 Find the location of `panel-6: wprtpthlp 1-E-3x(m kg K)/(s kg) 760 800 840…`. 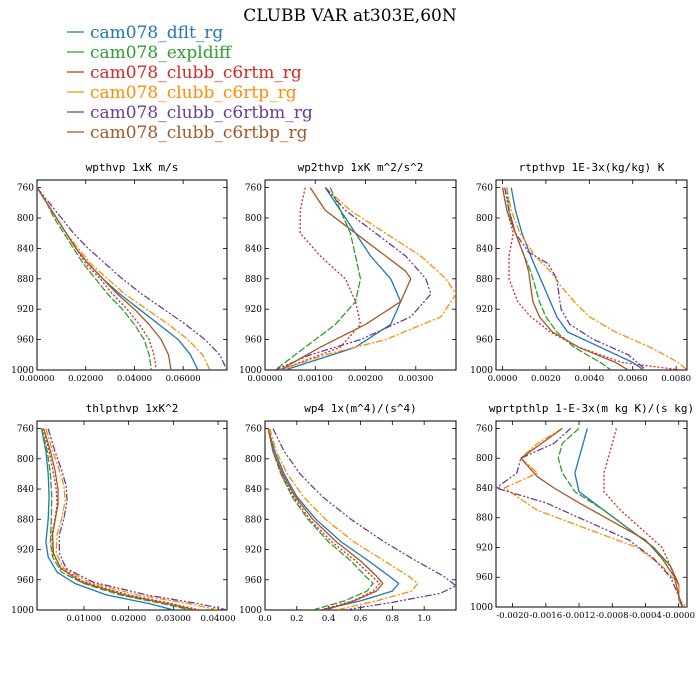

panel-6: wprtpthlp 1-E-3x(m kg K)/(s kg) 760 800 840… is located at coordinates (582, 511).